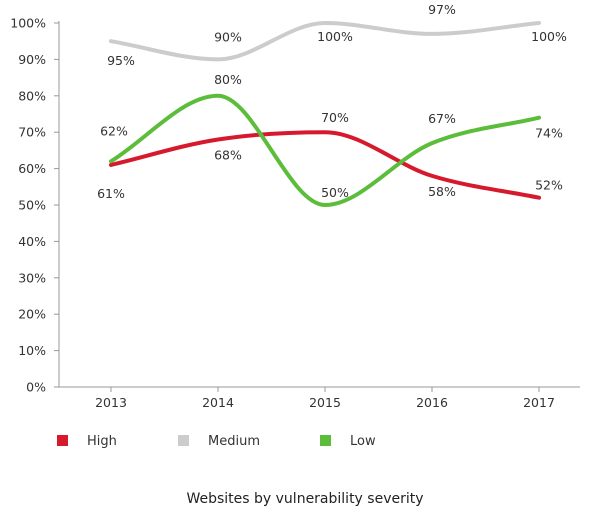 This screenshot has width=600, height=517. I want to click on y-tick-label: 0%, so click(36, 387).